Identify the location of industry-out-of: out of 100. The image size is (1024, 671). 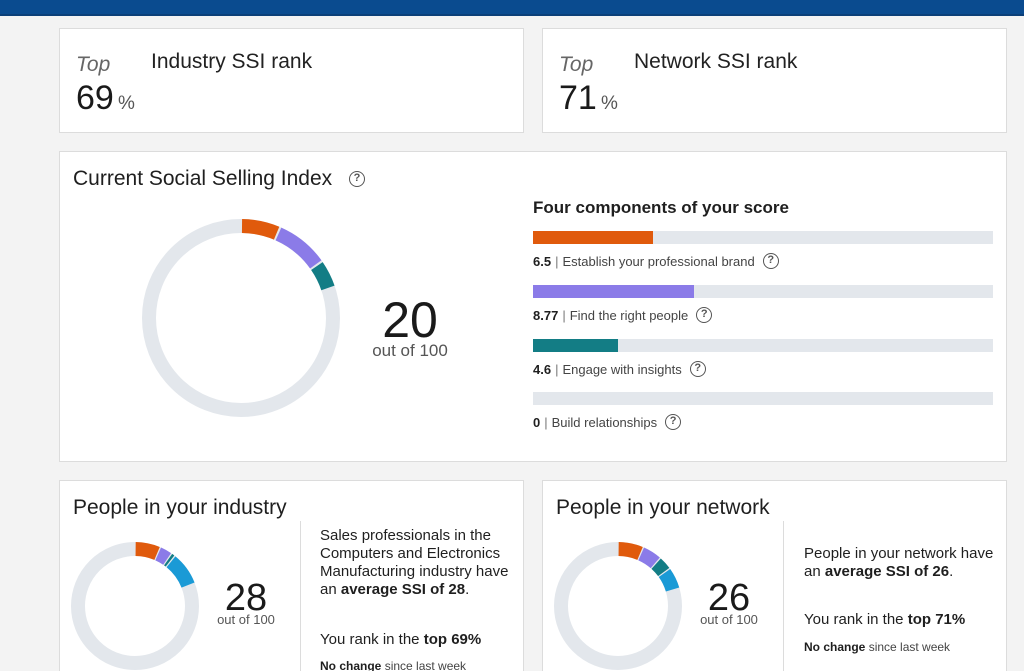
(246, 619).